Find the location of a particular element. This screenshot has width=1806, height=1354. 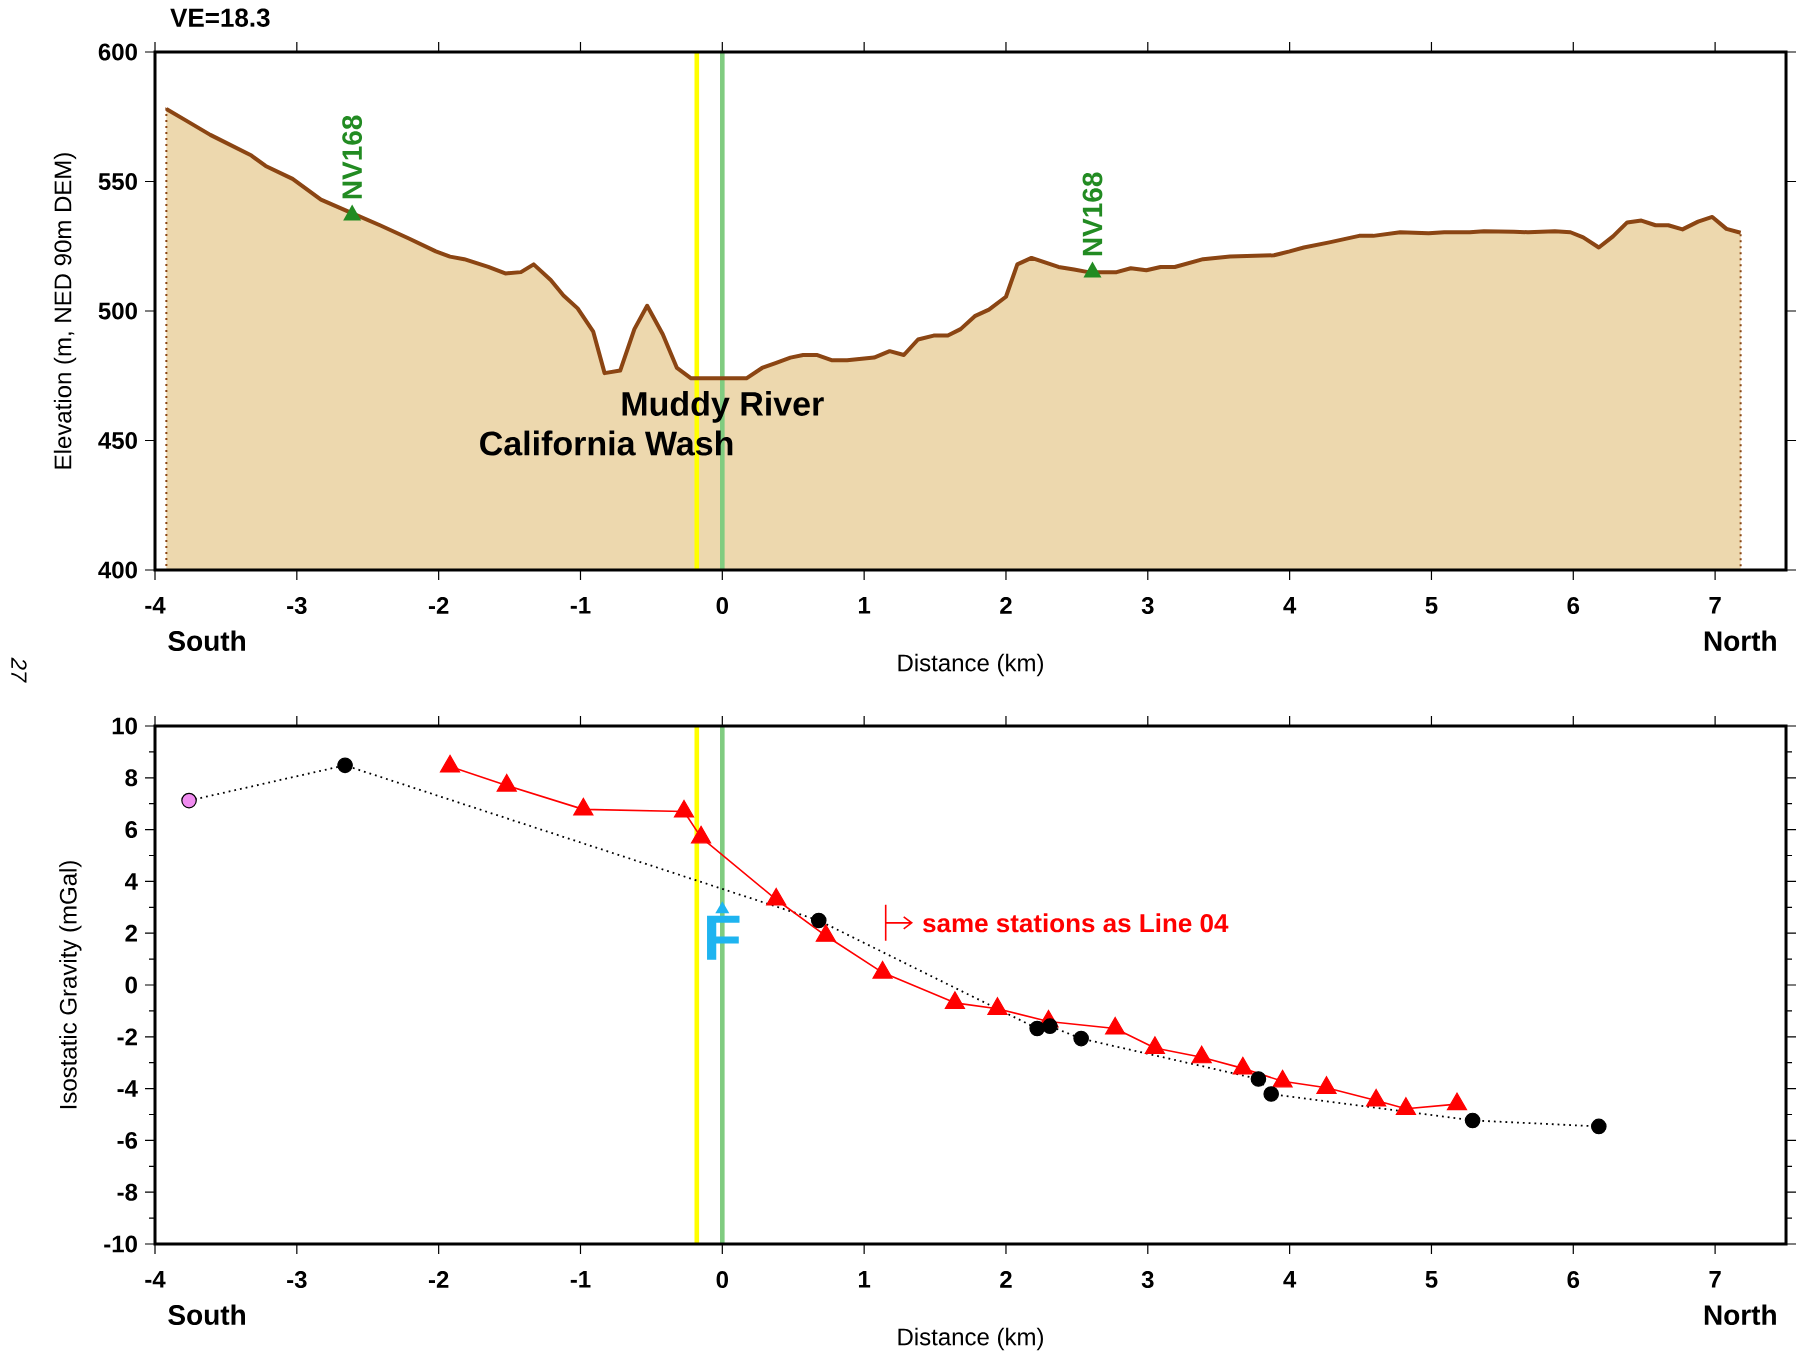

y-tick-label: 0 is located at coordinates (131, 985).